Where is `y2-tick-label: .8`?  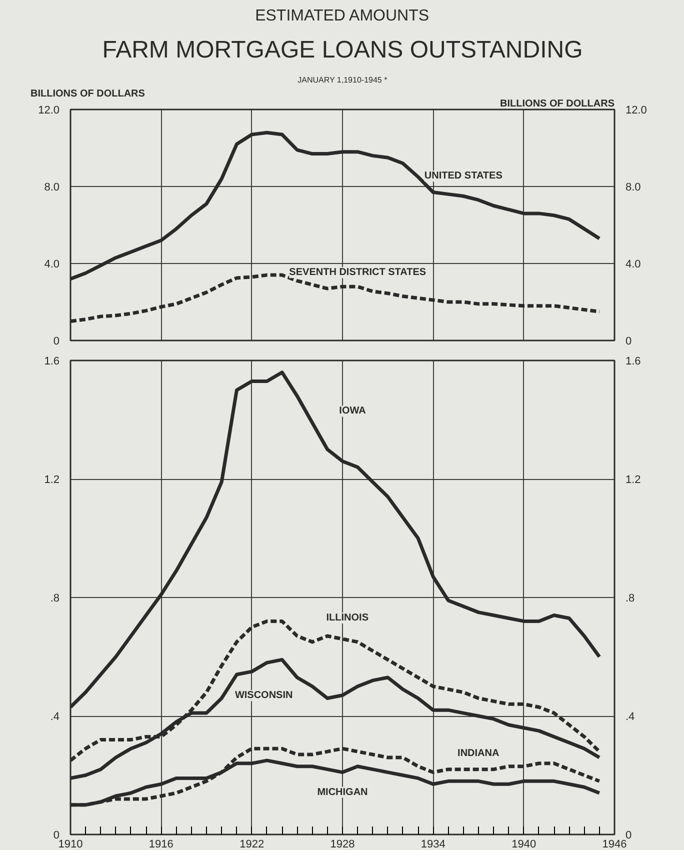
y2-tick-label: .8 is located at coordinates (630, 598).